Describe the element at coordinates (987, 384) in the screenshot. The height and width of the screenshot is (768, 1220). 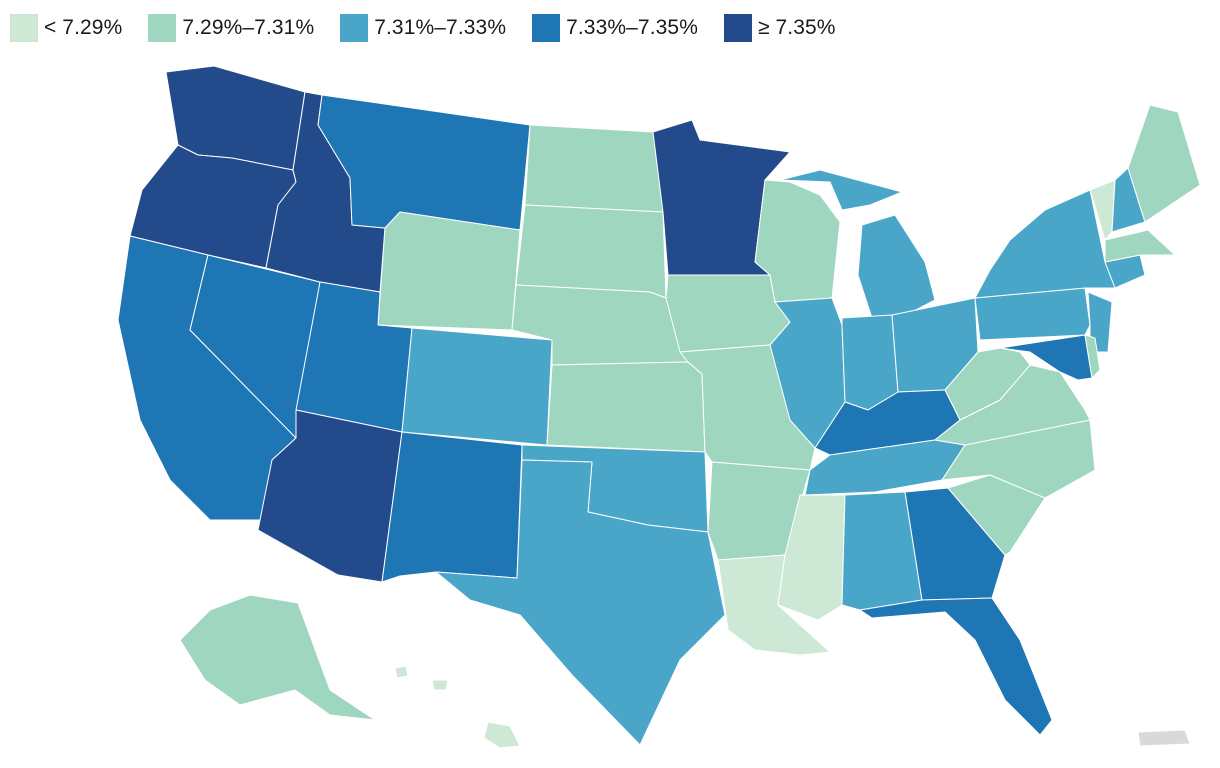
I see `state-WV` at that location.